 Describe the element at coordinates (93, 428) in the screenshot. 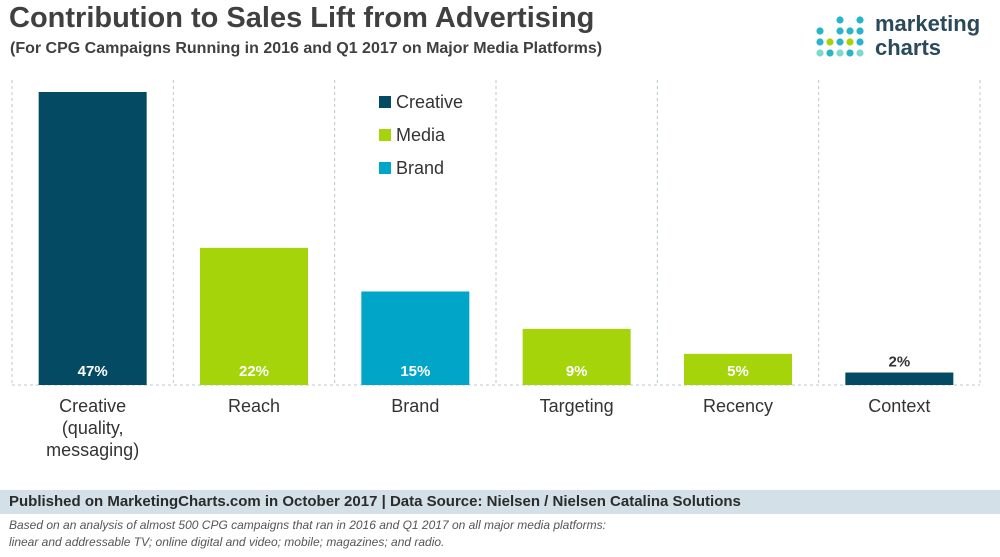

I see `category-label: (quality,` at that location.